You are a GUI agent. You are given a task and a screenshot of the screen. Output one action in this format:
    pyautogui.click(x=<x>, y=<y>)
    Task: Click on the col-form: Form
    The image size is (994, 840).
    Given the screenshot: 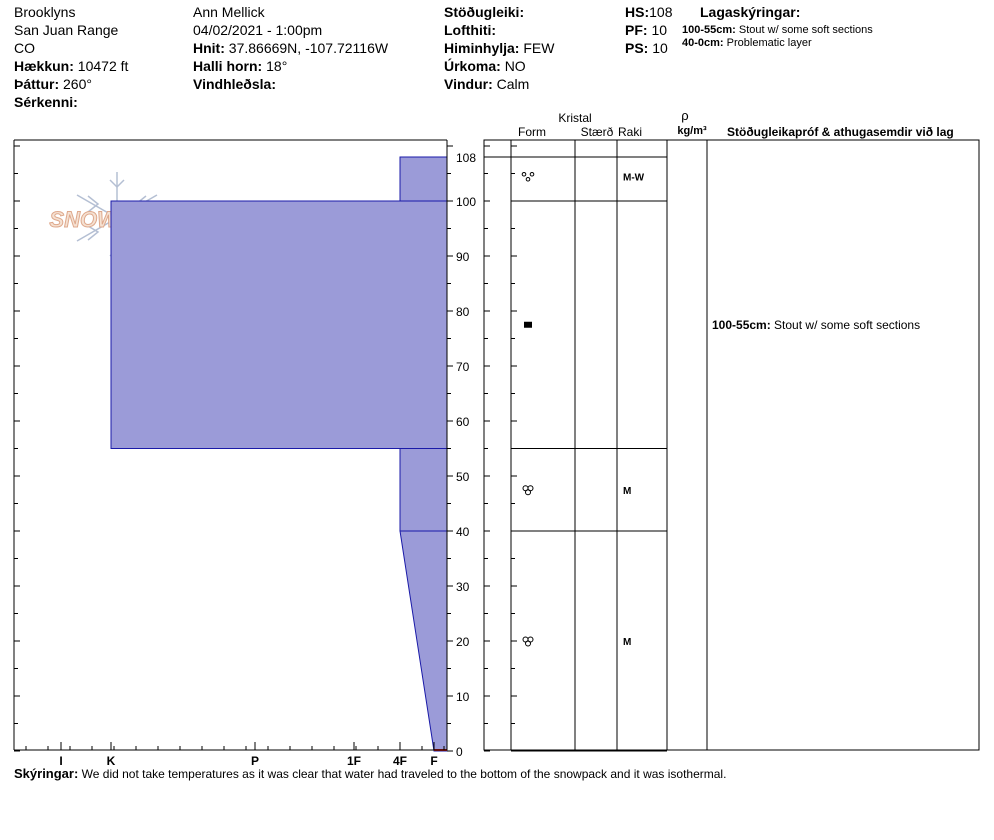 What is the action you would take?
    pyautogui.click(x=532, y=132)
    